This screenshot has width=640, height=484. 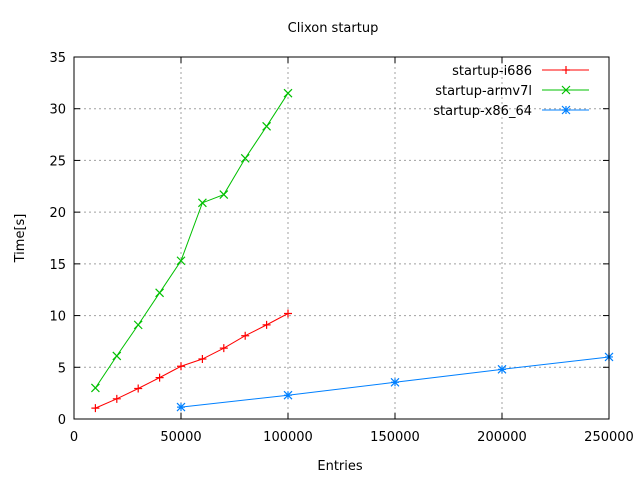 What do you see at coordinates (62, 368) in the screenshot?
I see `y-tick-label: 5` at bounding box center [62, 368].